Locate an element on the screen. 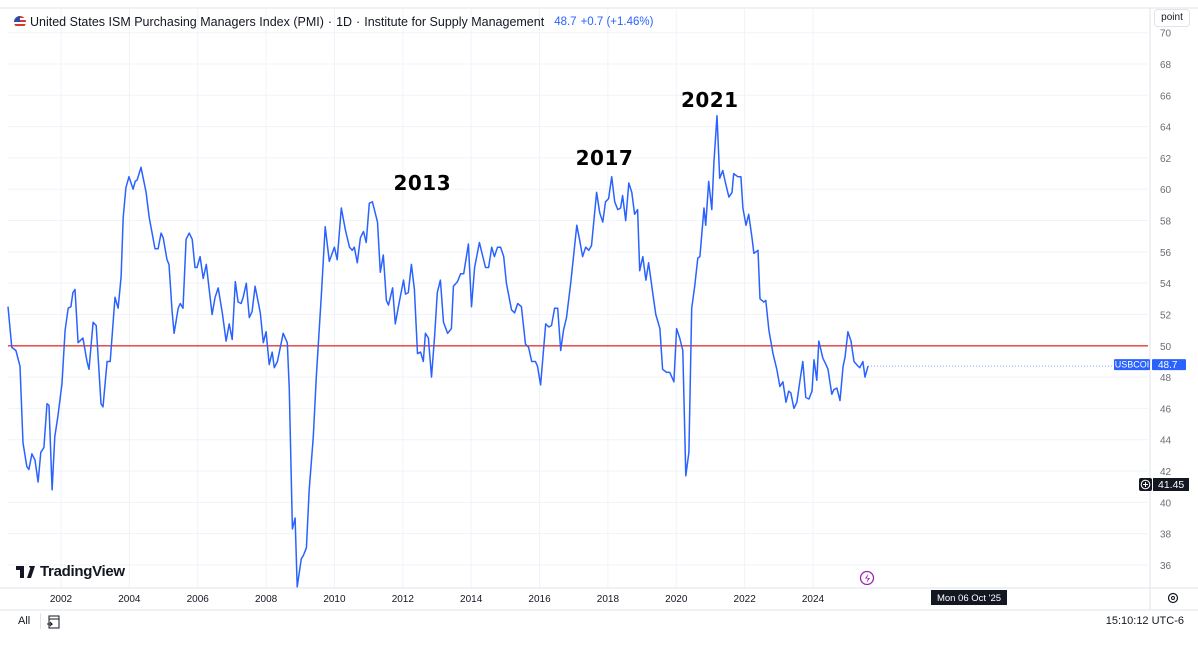 The image size is (1198, 658). tradingview-logo-icon is located at coordinates (25, 571).